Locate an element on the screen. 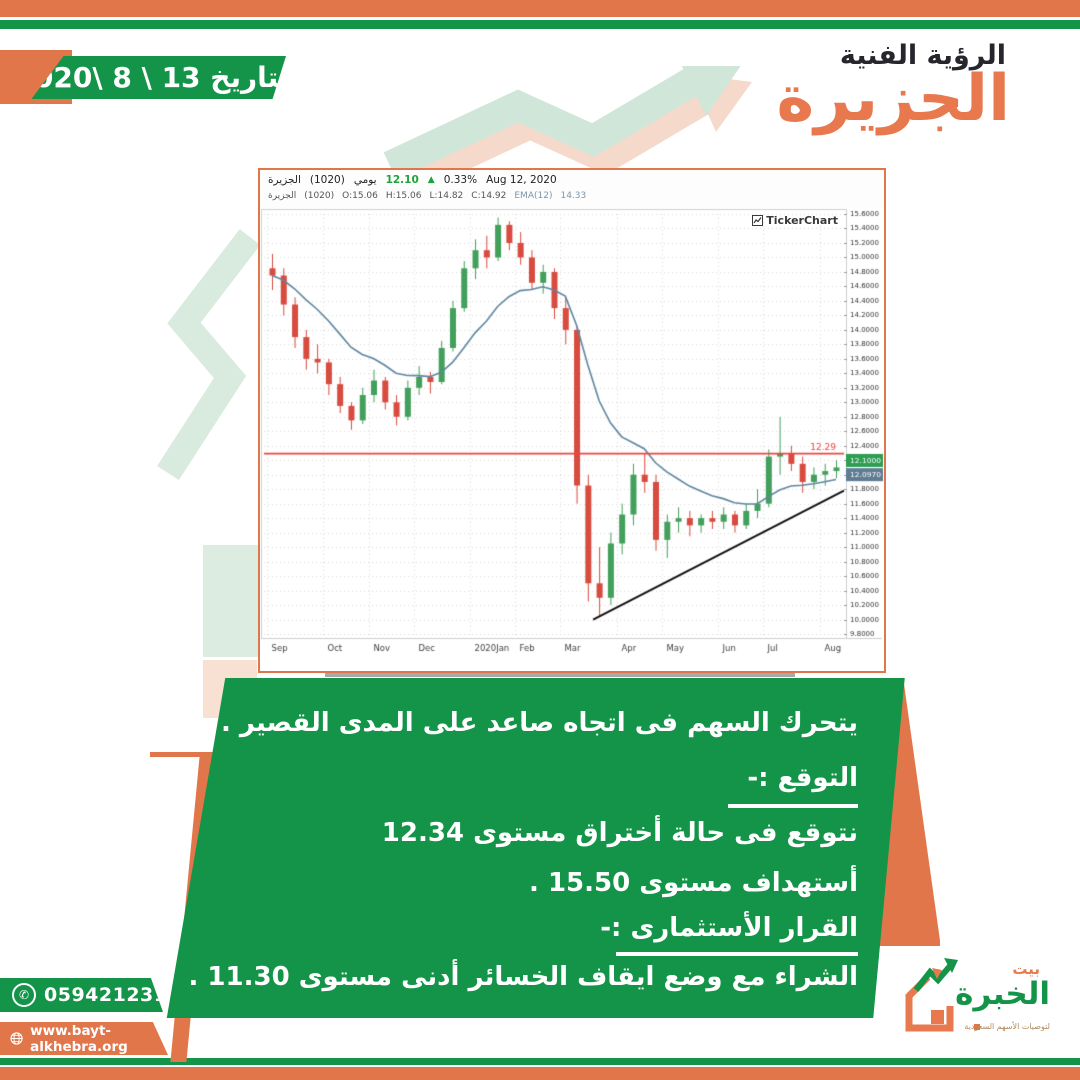 This screenshot has width=1080, height=1080. website-badge: www.bayt-alkhebra.org is located at coordinates (84, 1038).